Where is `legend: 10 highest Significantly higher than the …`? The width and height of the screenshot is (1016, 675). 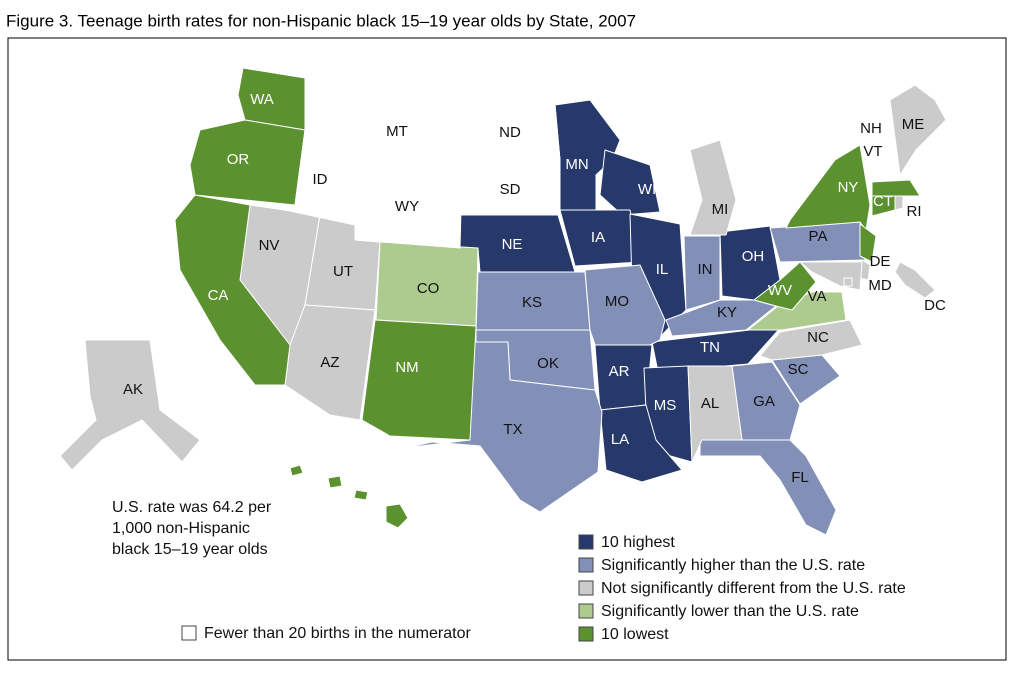 legend: 10 highest Significantly higher than the … is located at coordinates (543, 588).